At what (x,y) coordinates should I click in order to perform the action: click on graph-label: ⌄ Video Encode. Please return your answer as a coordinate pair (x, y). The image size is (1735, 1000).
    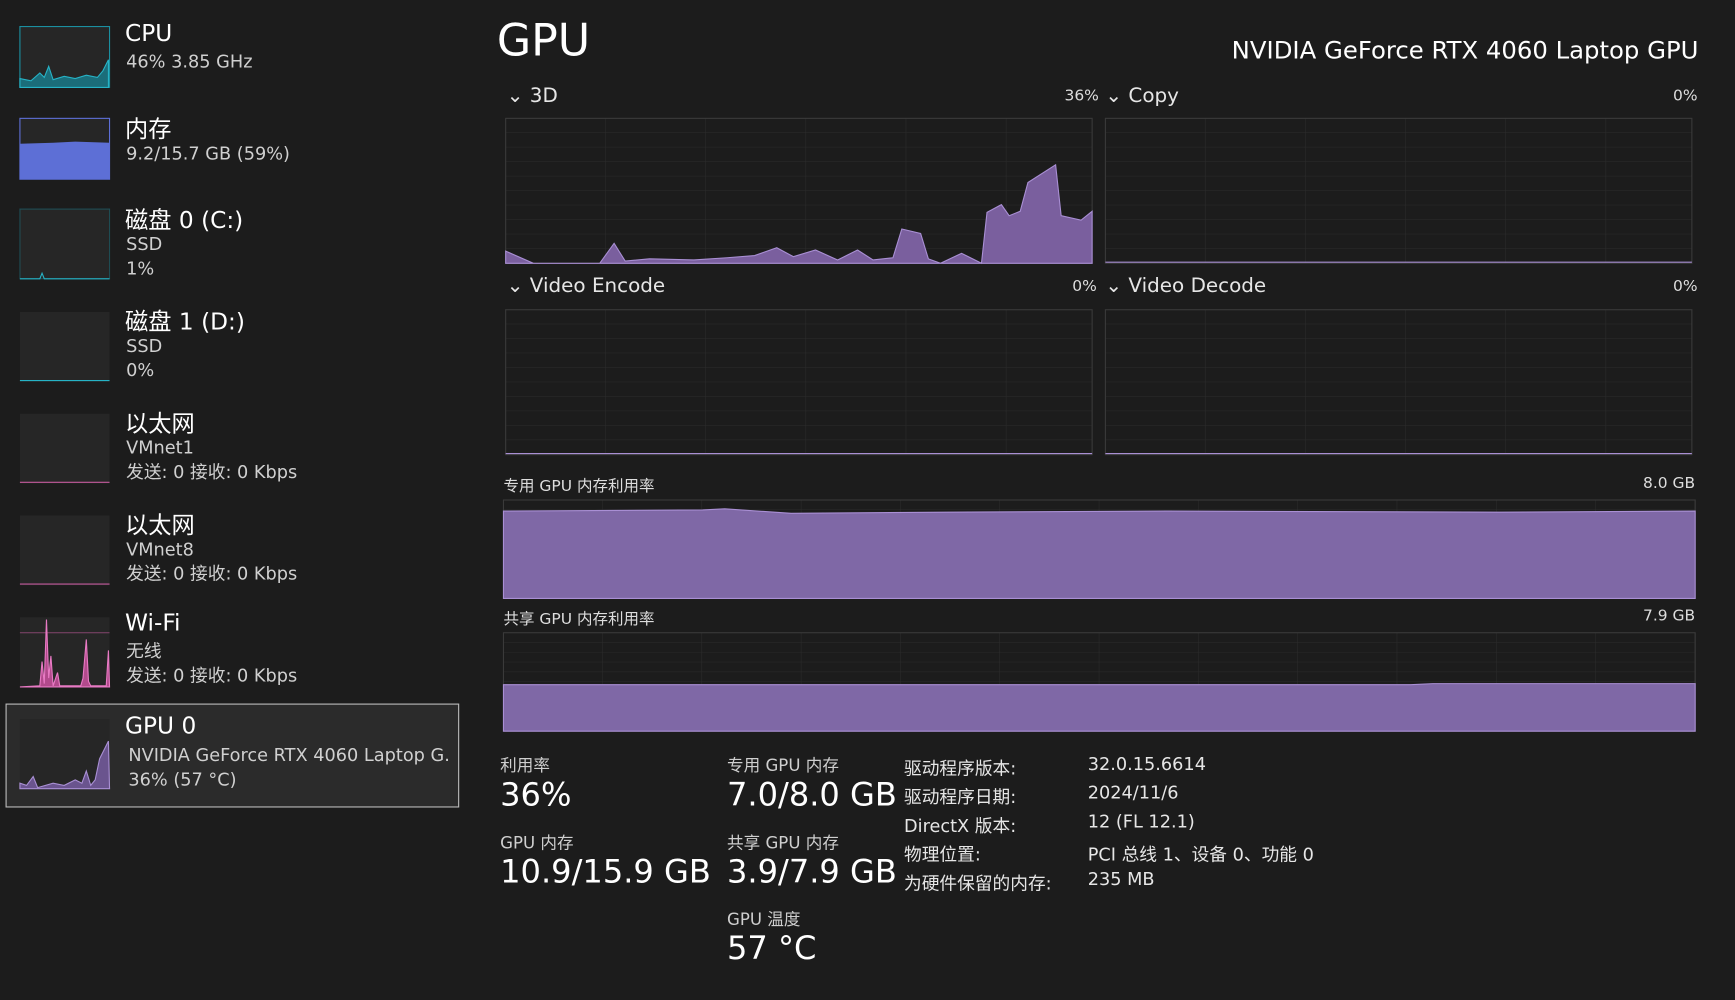
    Looking at the image, I should click on (586, 286).